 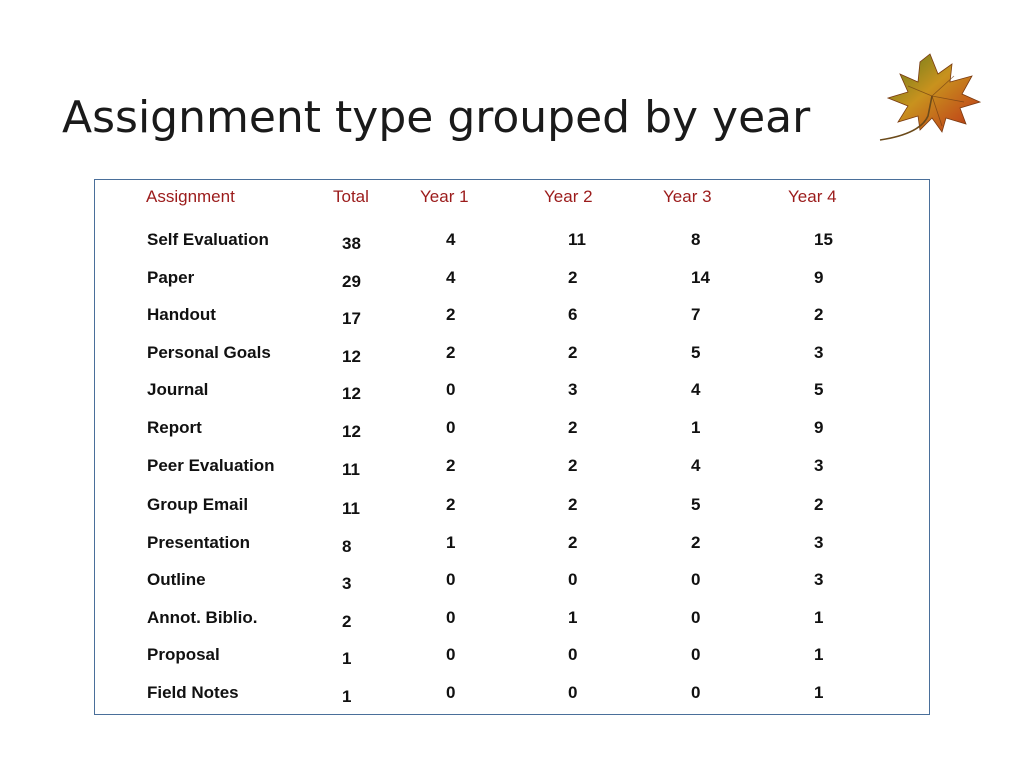 What do you see at coordinates (347, 546) in the screenshot?
I see `cell-total: 8` at bounding box center [347, 546].